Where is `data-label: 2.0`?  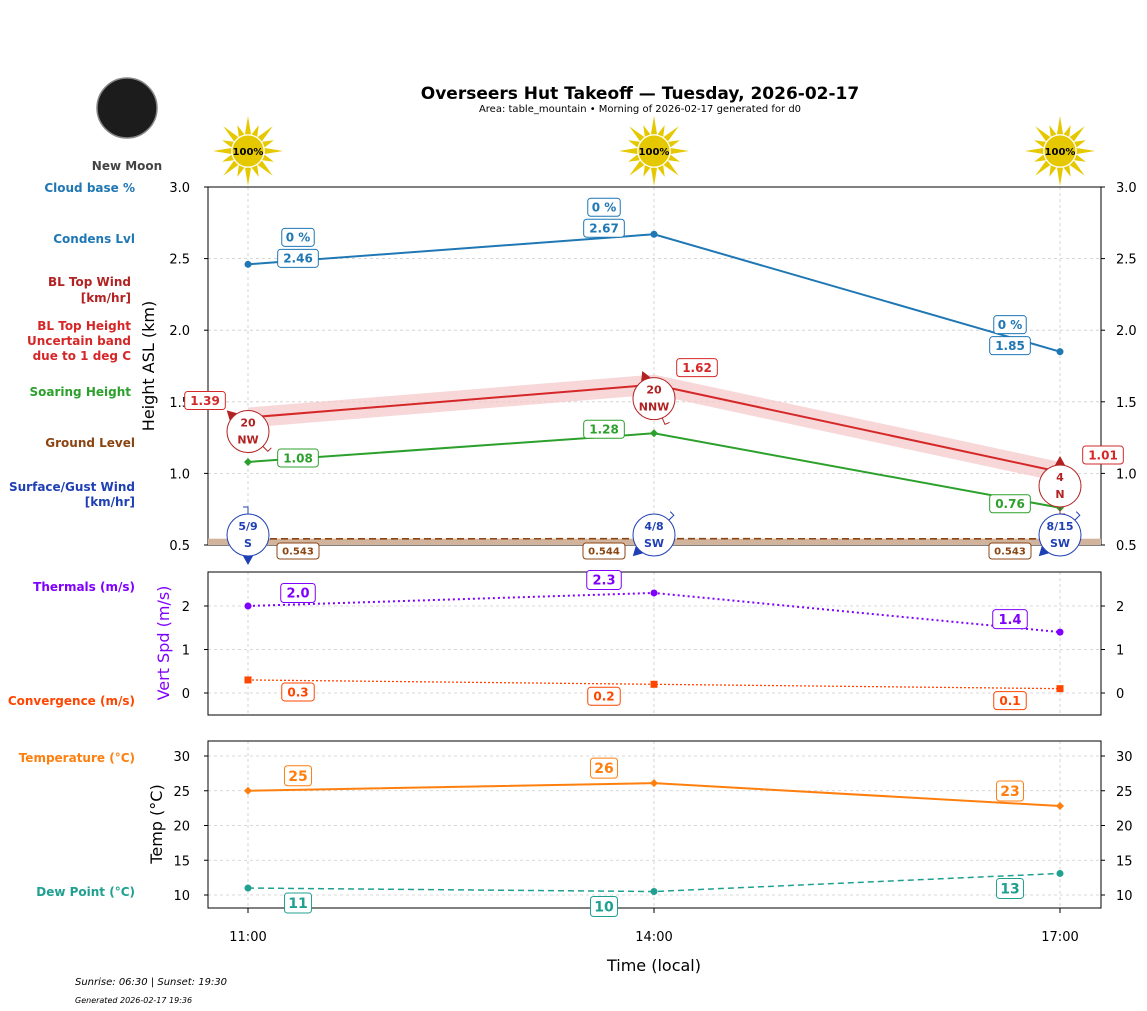
data-label: 2.0 is located at coordinates (297, 594).